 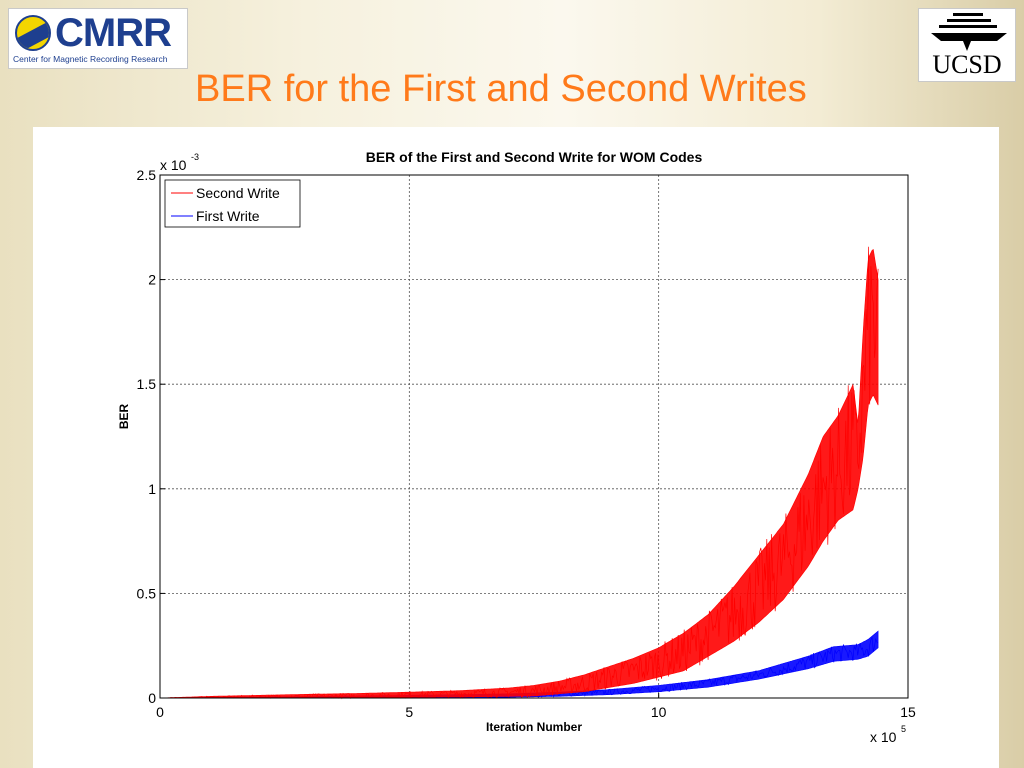 What do you see at coordinates (908, 712) in the screenshot?
I see `x-tick-label: 15` at bounding box center [908, 712].